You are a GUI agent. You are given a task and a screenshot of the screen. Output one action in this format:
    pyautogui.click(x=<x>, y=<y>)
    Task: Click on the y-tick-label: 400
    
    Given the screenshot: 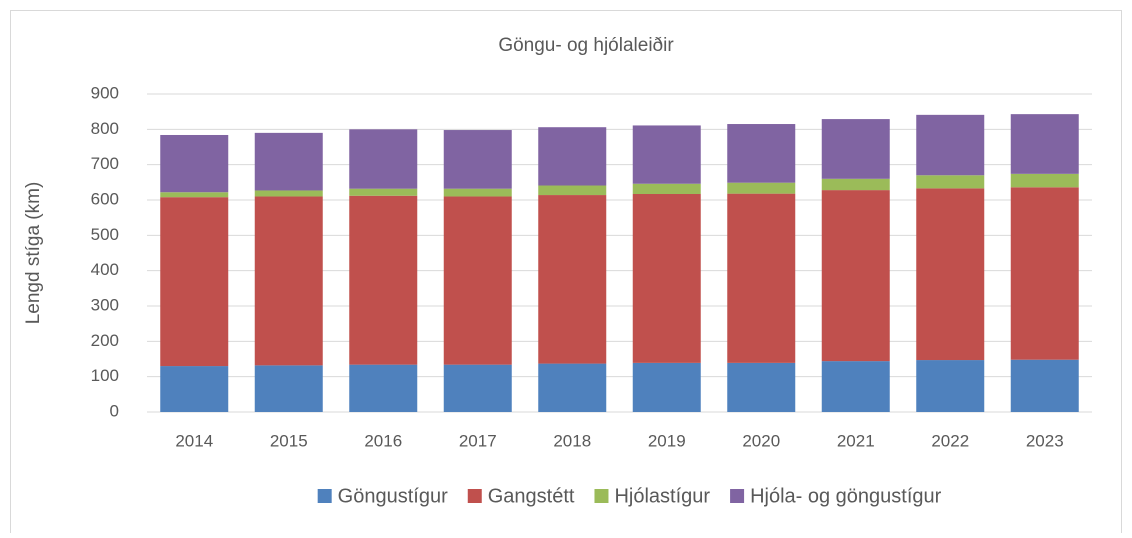 What is the action you would take?
    pyautogui.click(x=105, y=269)
    